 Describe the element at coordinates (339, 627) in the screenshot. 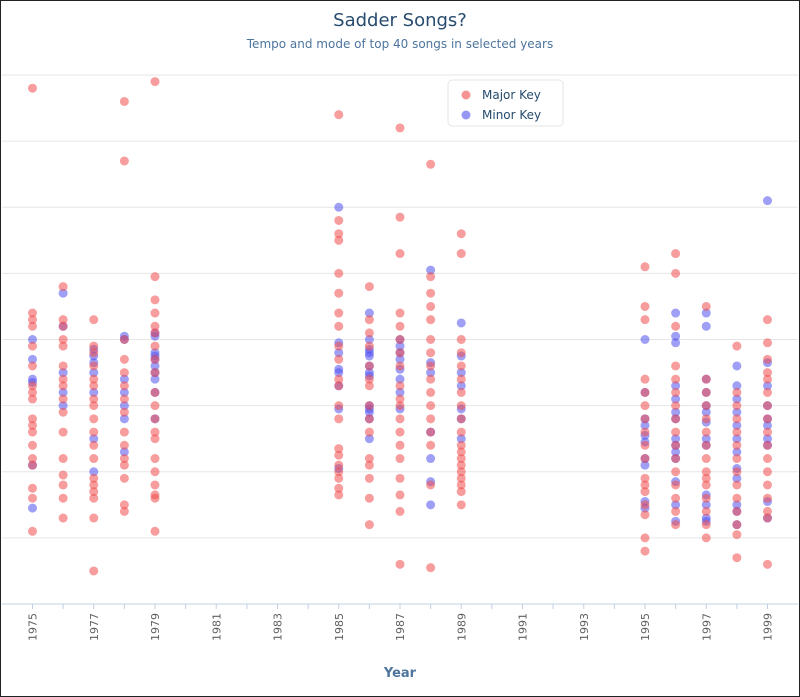

I see `x-tick-label: 1985` at that location.